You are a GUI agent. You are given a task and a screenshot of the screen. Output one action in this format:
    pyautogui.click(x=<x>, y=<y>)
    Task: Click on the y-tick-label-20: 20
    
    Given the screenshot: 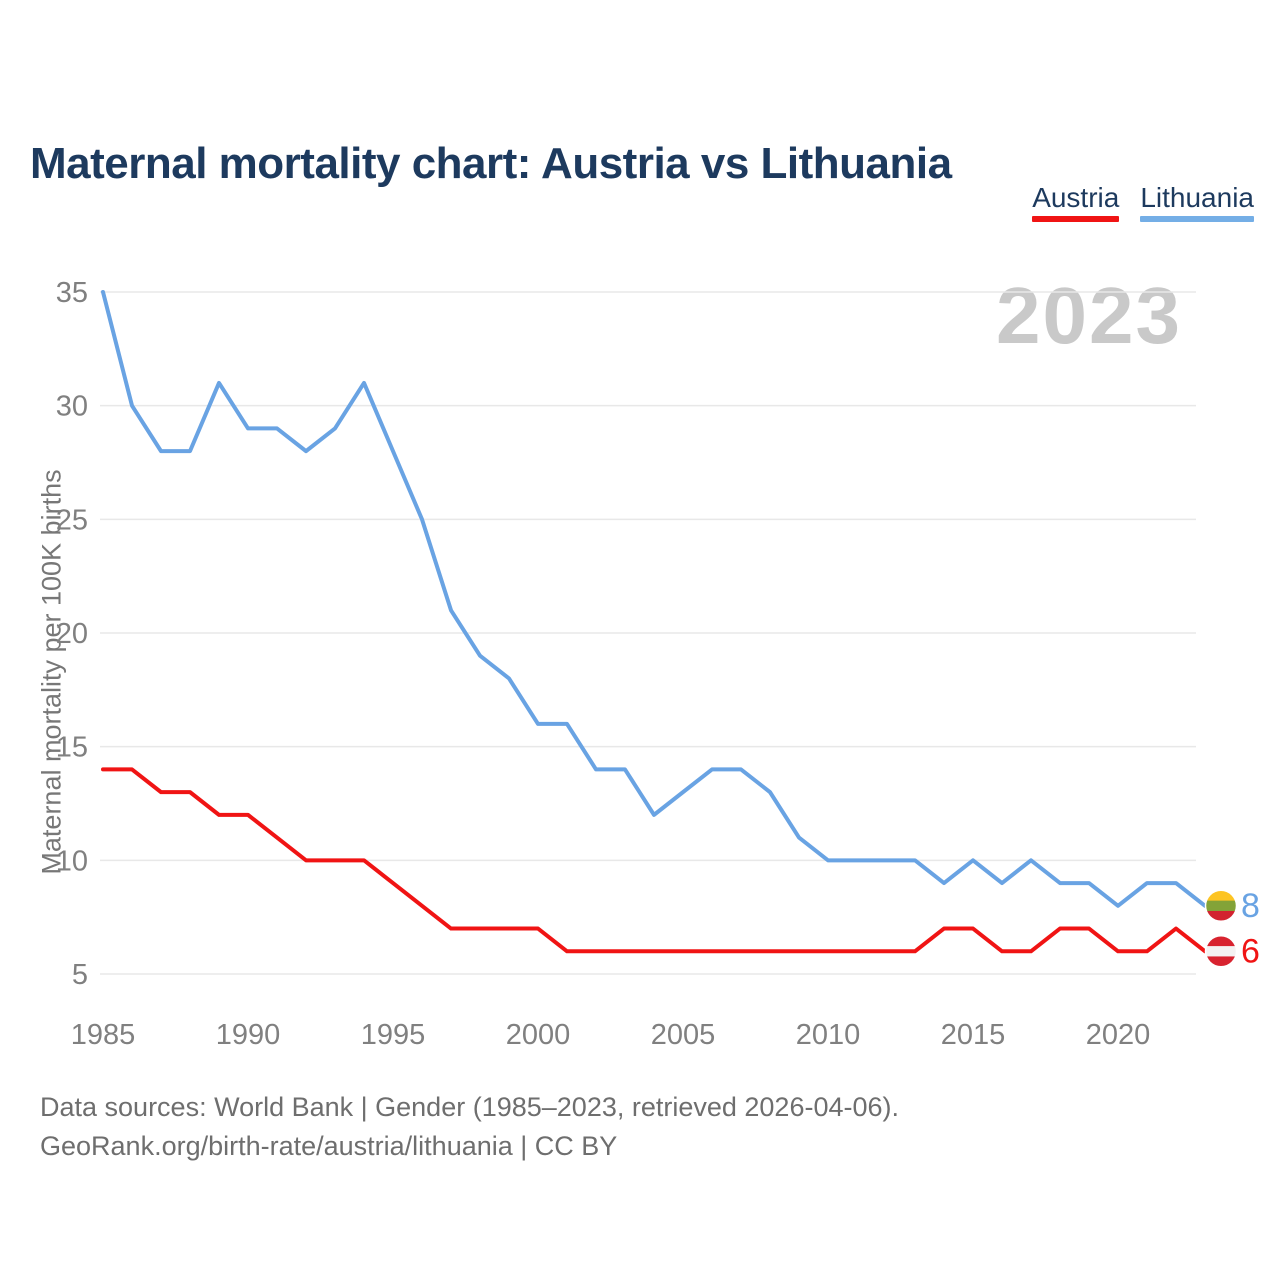 What is the action you would take?
    pyautogui.click(x=72, y=634)
    